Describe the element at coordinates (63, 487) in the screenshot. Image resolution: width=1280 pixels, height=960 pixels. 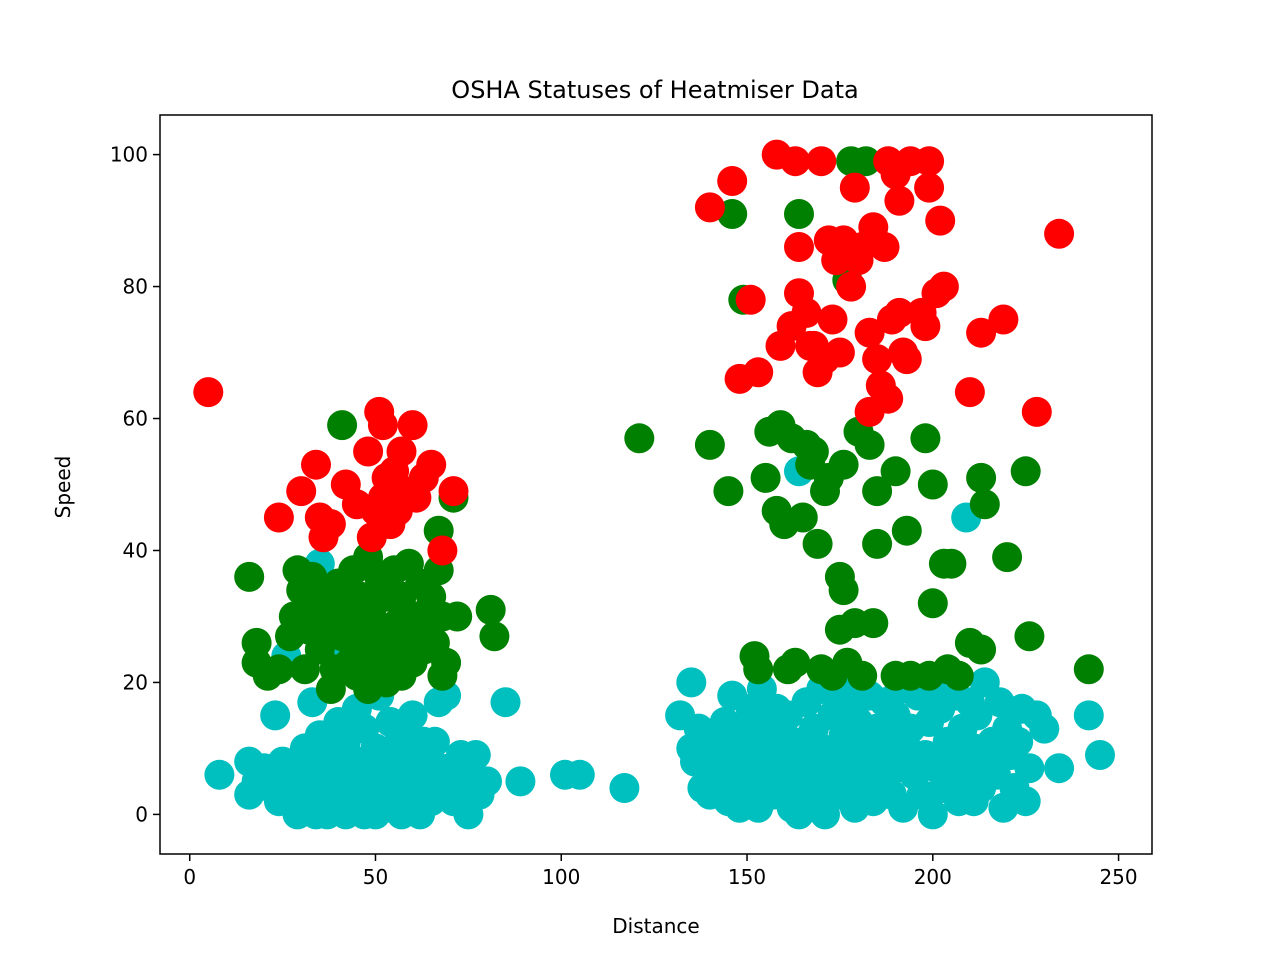
I see `y-axis-label: Speed` at that location.